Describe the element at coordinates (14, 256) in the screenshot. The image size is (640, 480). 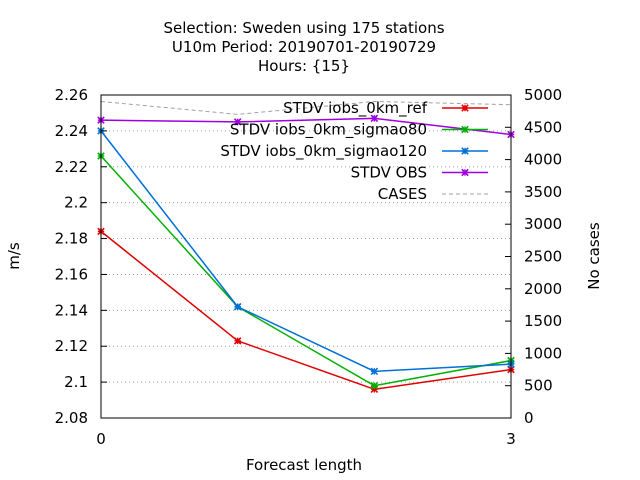
I see `y-axis-label: m/s` at that location.